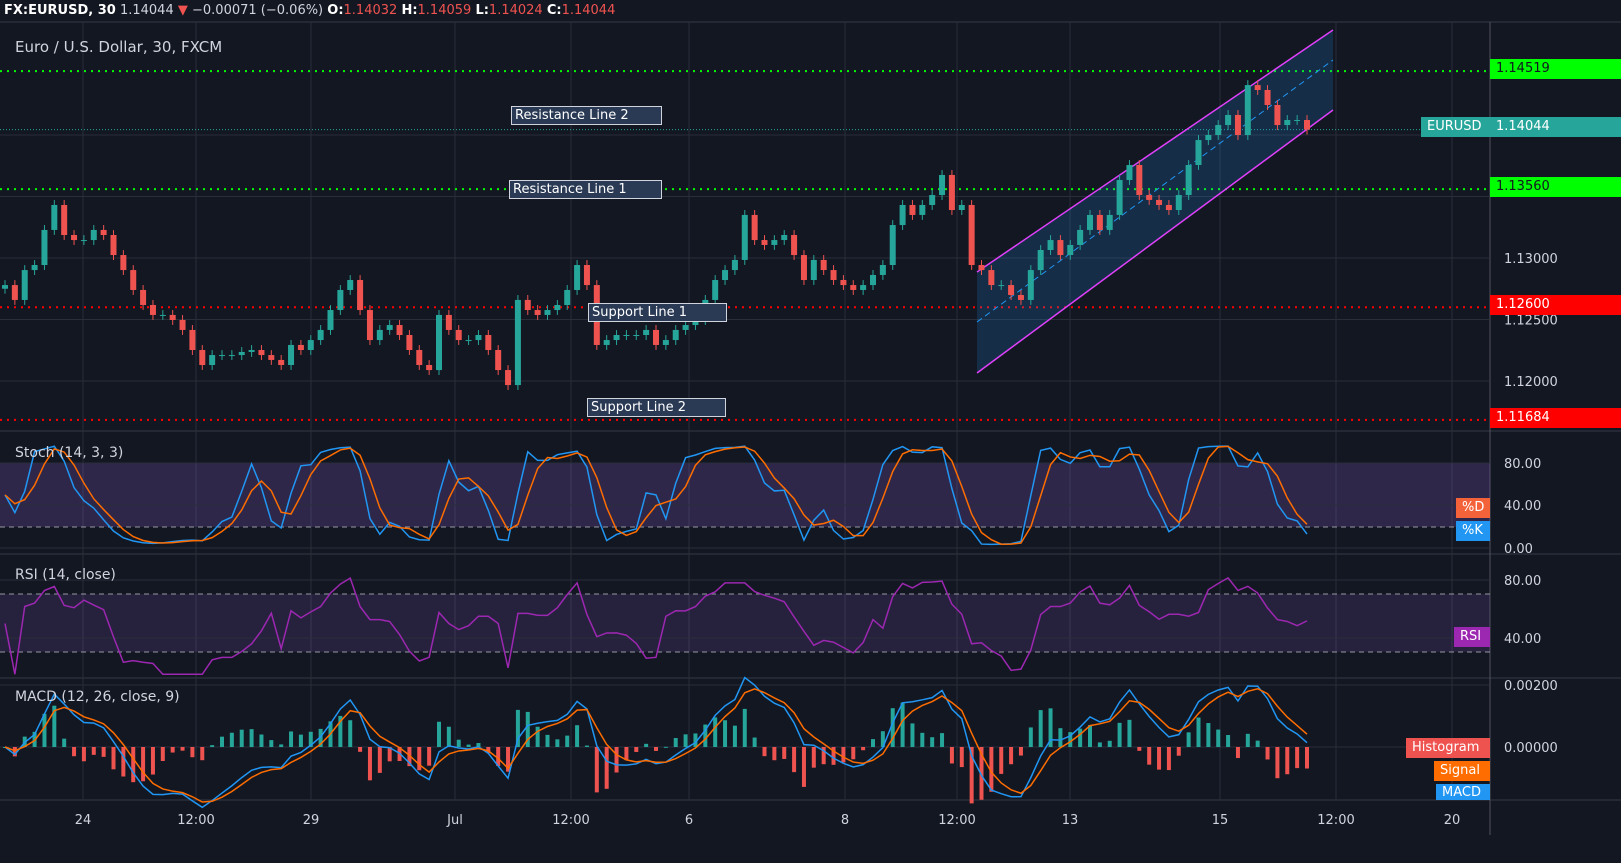 The height and width of the screenshot is (863, 1621). What do you see at coordinates (657, 312) in the screenshot?
I see `annotation-support-1: Support Line 1` at bounding box center [657, 312].